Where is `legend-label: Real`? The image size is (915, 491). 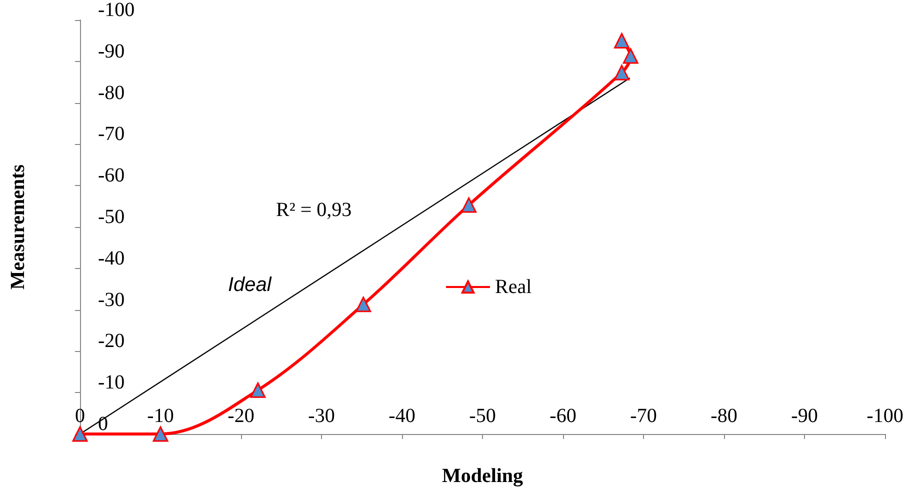 legend-label: Real is located at coordinates (513, 287).